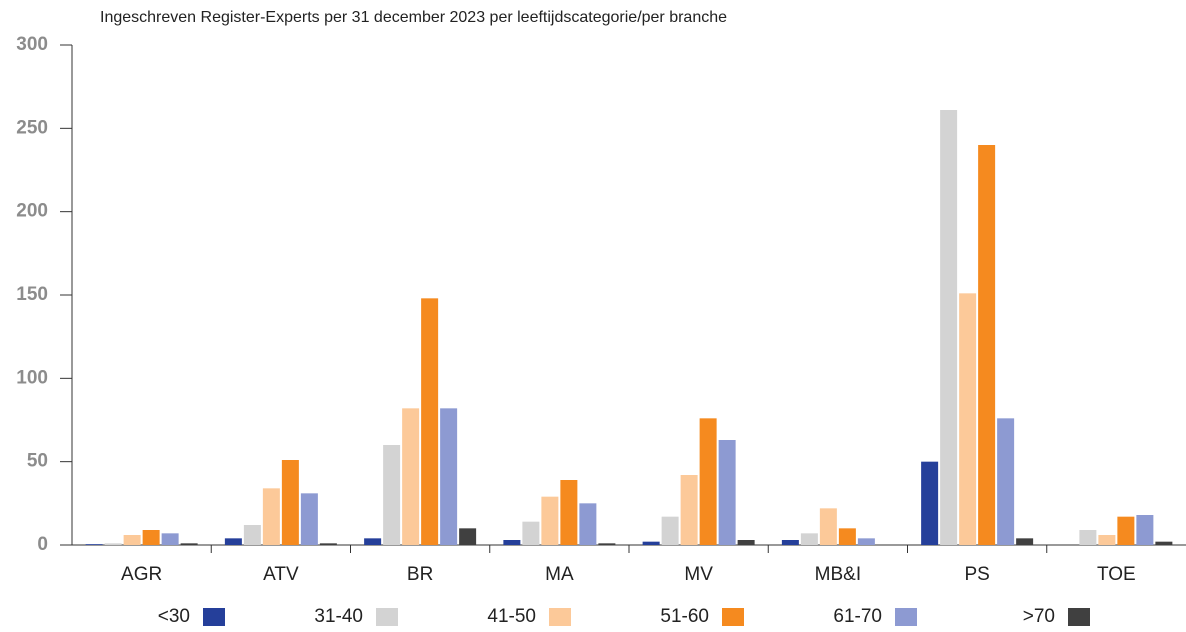 This screenshot has width=1186, height=632. Describe the element at coordinates (838, 574) in the screenshot. I see `x-tick-label: MB&I` at that location.